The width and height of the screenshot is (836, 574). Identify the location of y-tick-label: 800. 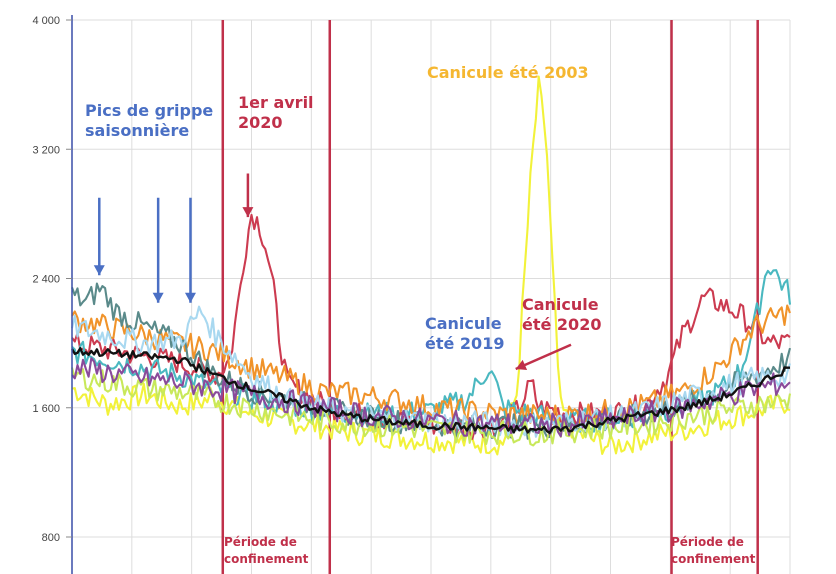
(51, 538).